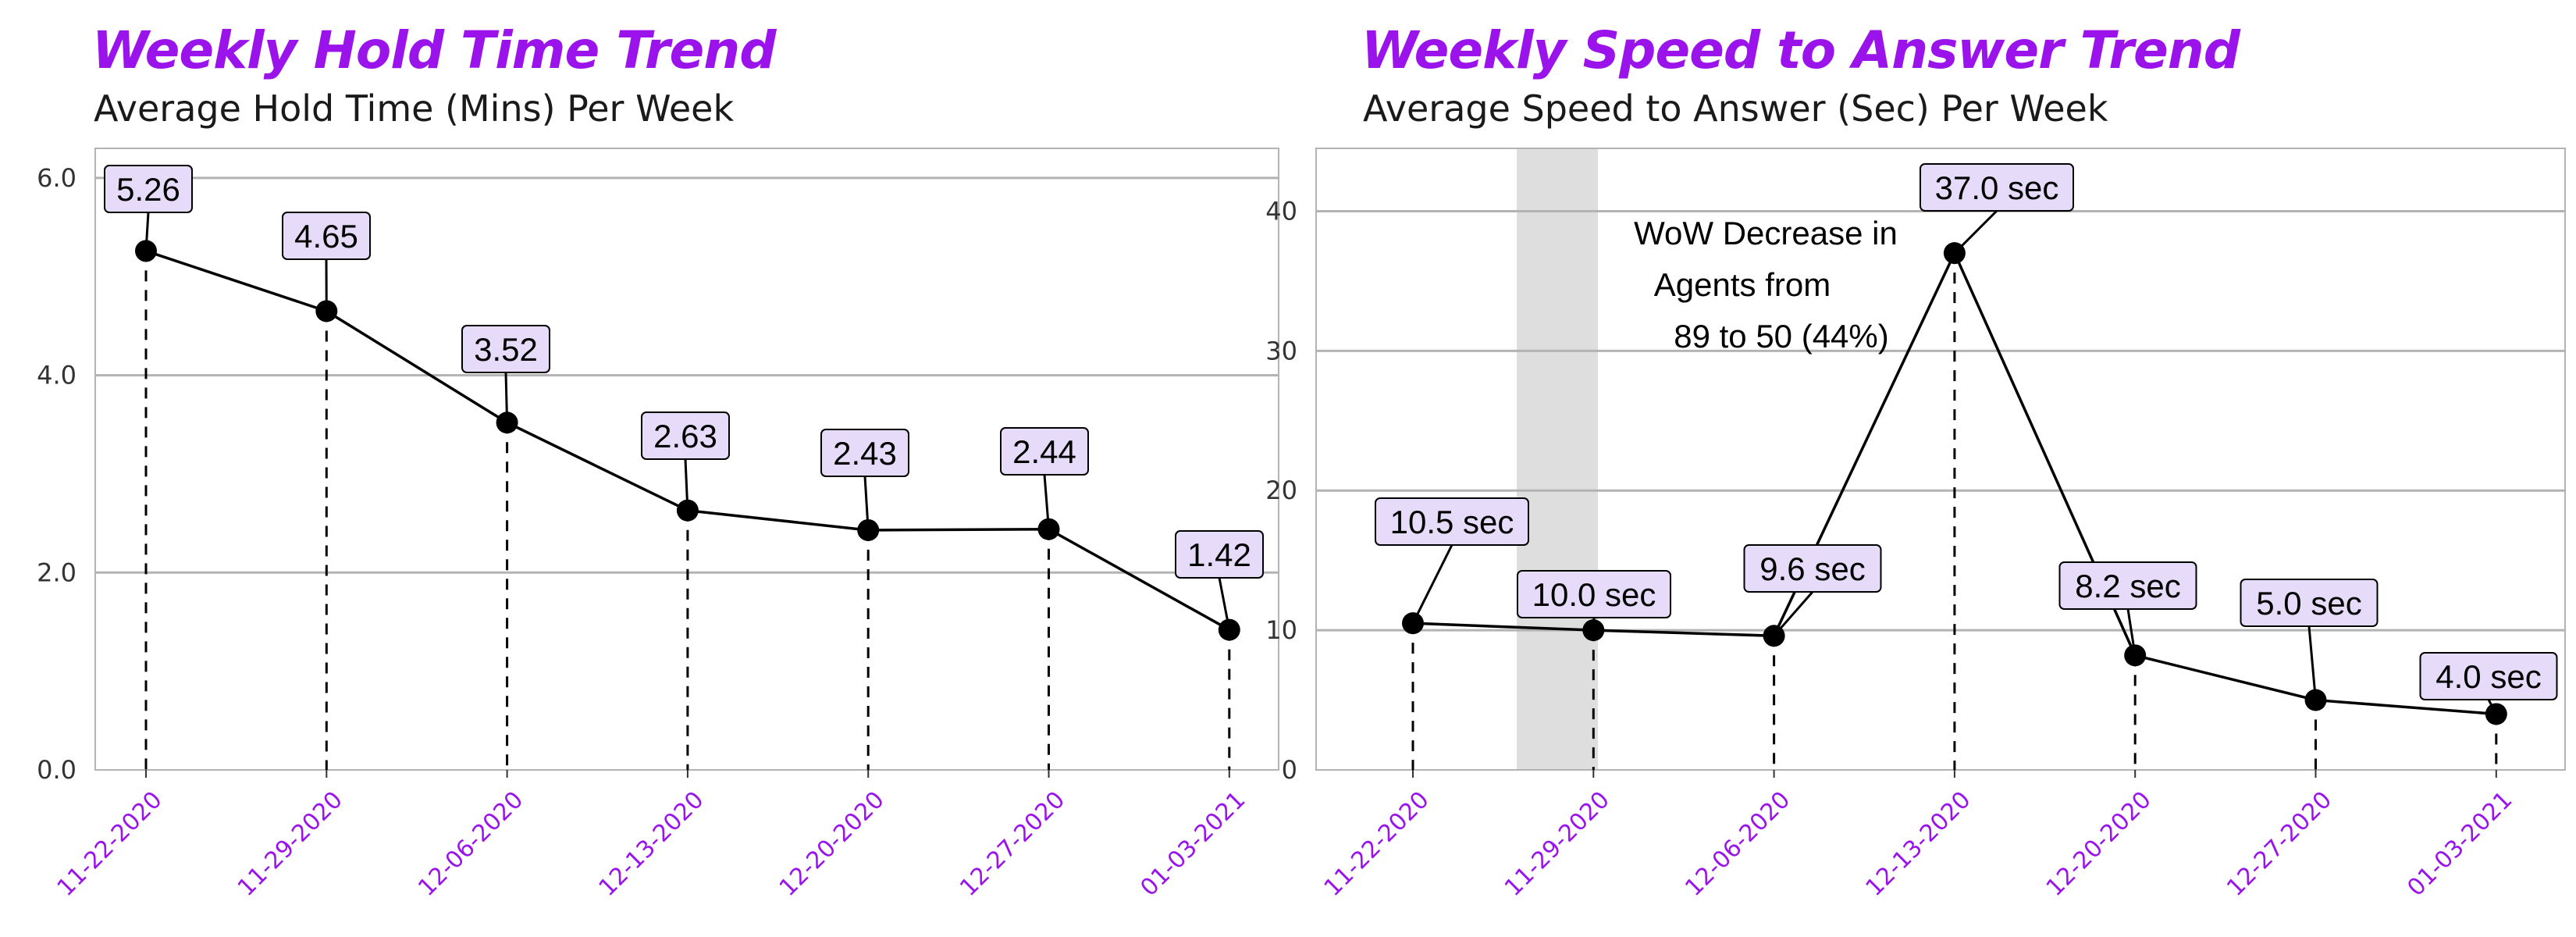  I want to click on y-tick-label: 40, so click(1281, 211).